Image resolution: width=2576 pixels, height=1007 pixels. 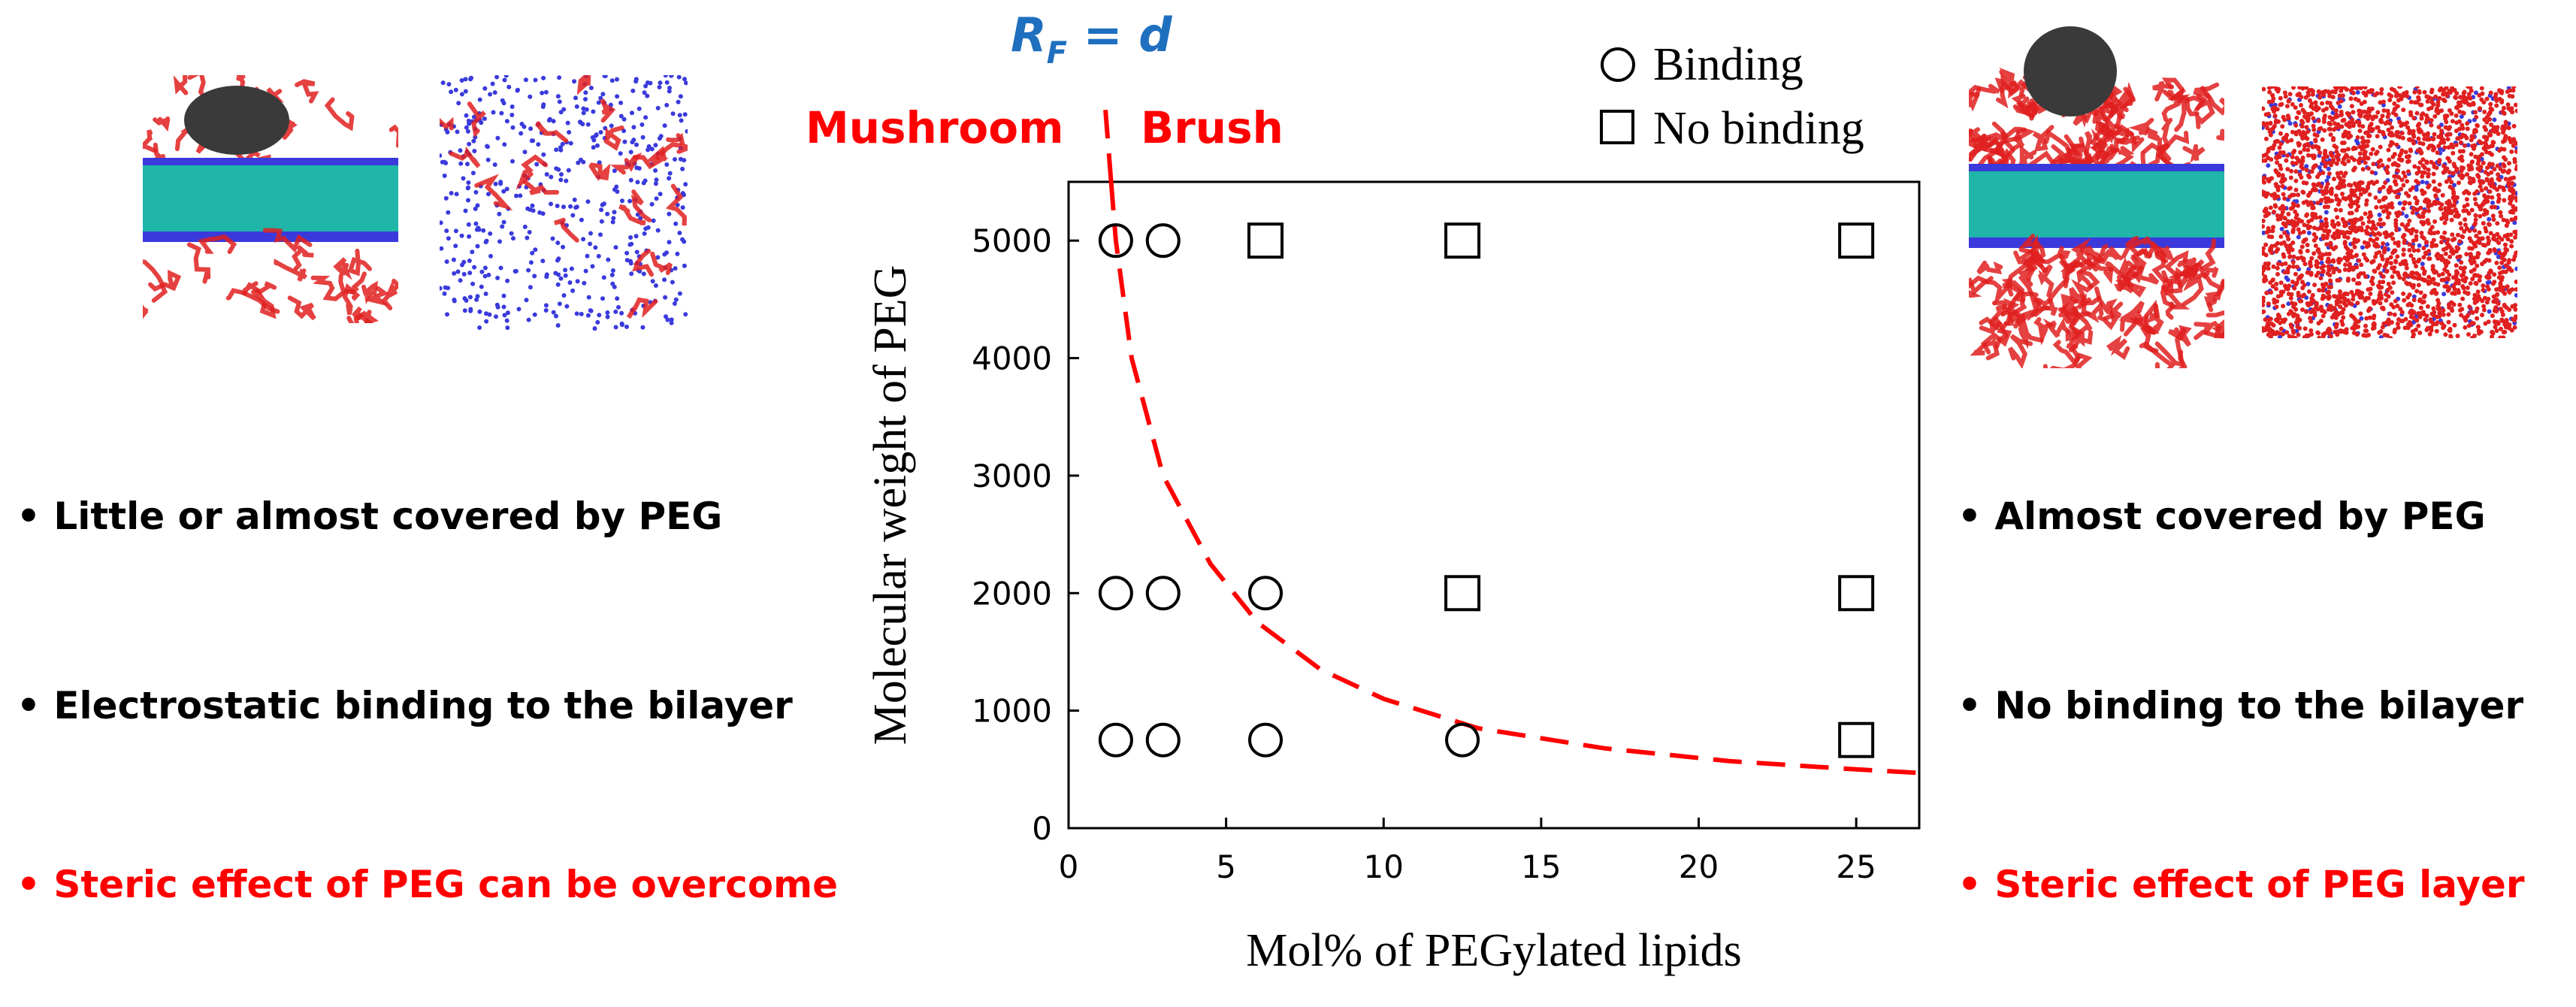 I want to click on no-binding-point, so click(x=1857, y=593).